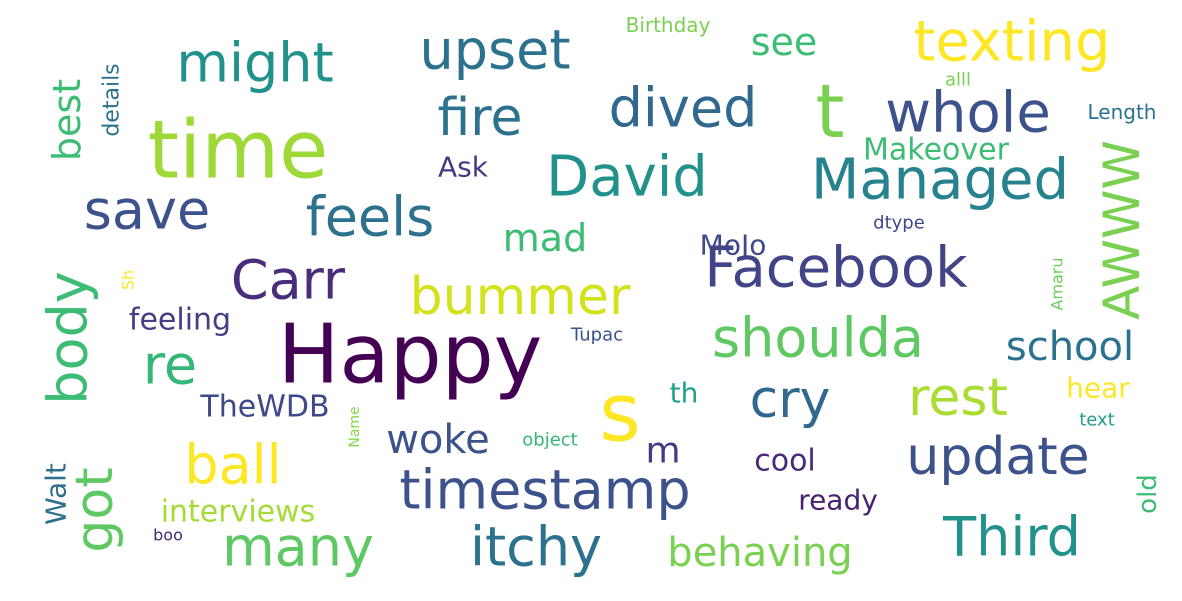 This screenshot has width=1182, height=601. I want to click on word-see: see, so click(784, 42).